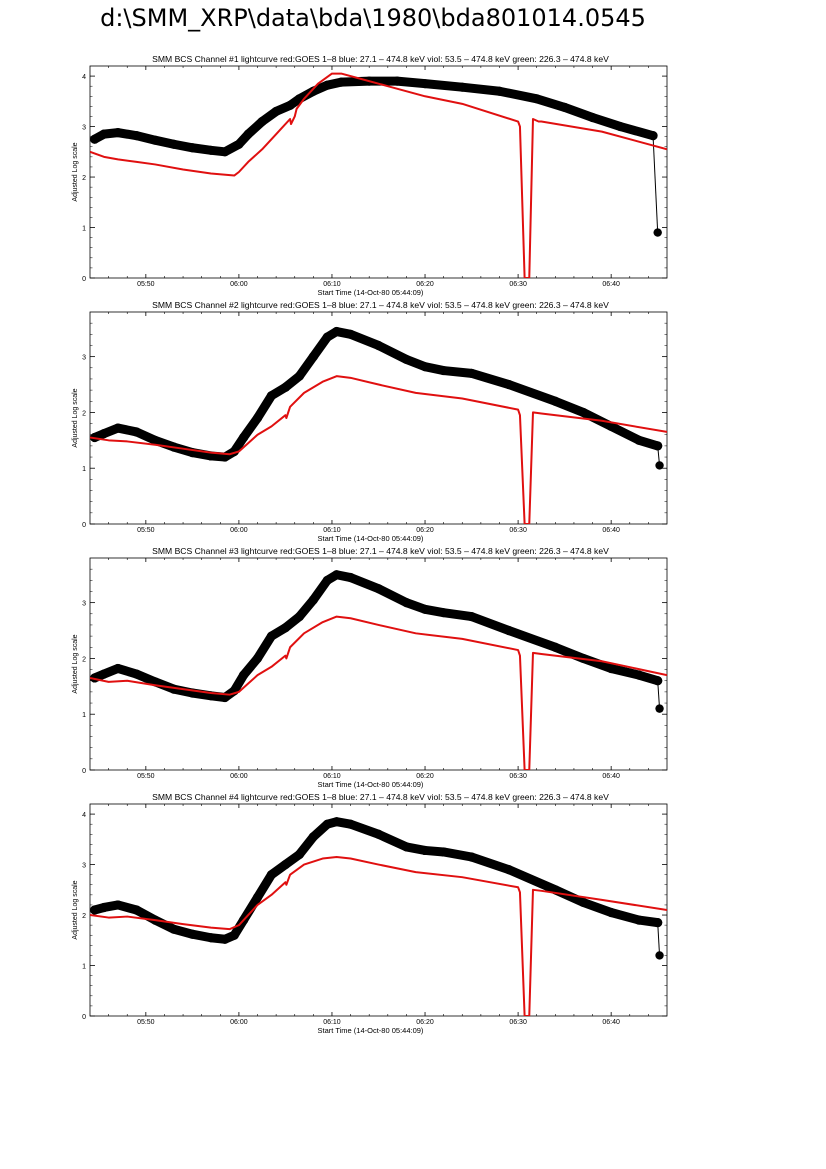  What do you see at coordinates (518, 284) in the screenshot?
I see `x-tick-label: 06:30` at bounding box center [518, 284].